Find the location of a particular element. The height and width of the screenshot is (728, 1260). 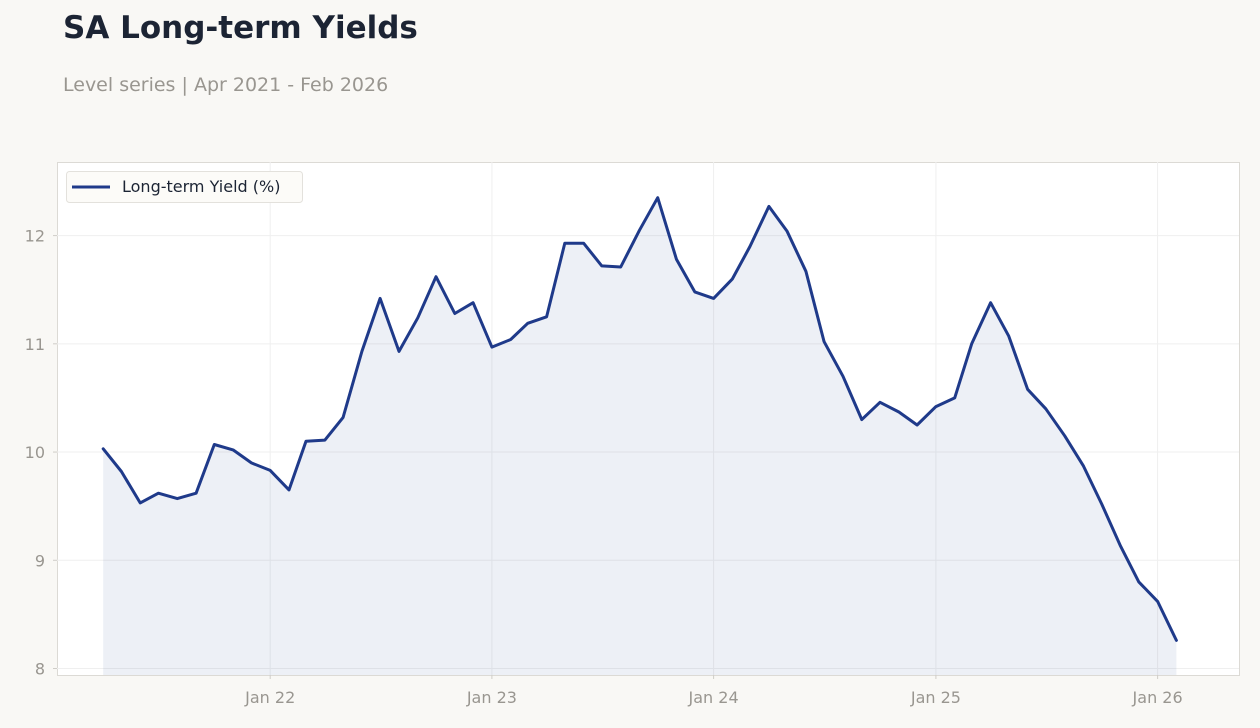

y-tick-label: 10 is located at coordinates (35, 452).